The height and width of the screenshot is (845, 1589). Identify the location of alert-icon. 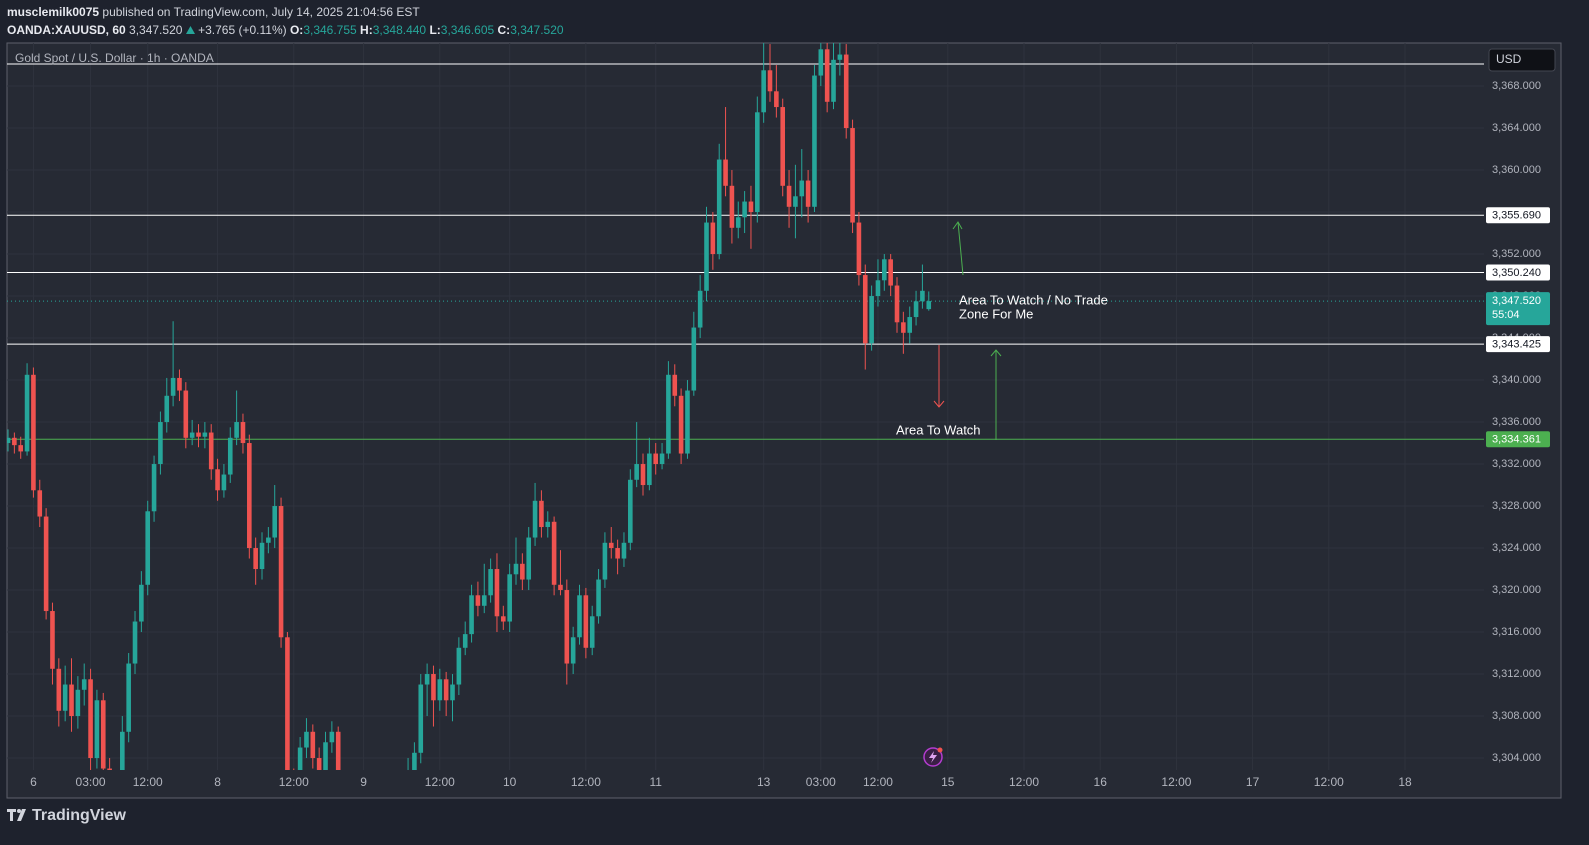
(933, 757).